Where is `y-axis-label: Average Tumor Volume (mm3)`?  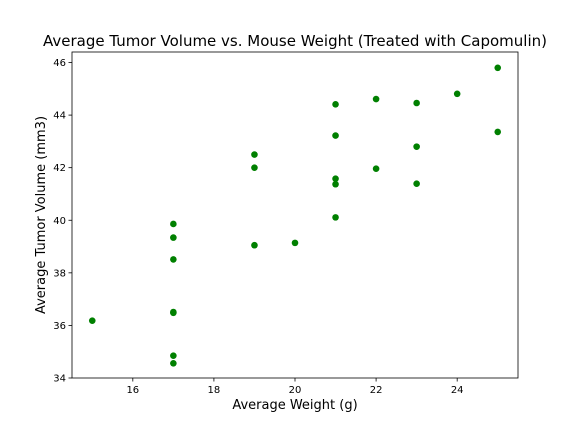 y-axis-label: Average Tumor Volume (mm3) is located at coordinates (41, 215).